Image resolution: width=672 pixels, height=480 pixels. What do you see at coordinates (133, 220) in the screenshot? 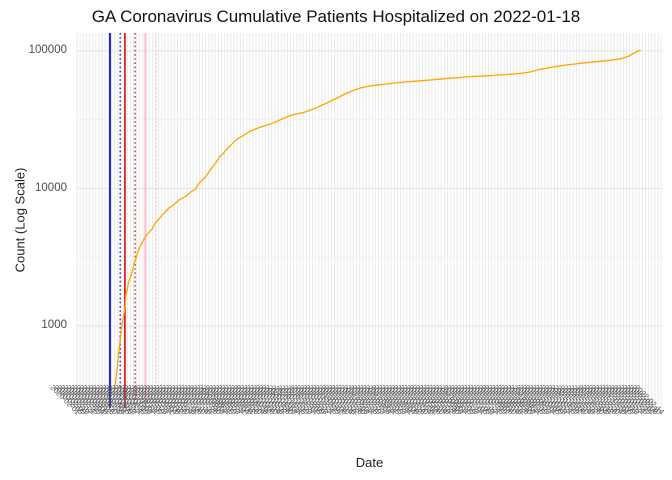
I see `reference-lines` at bounding box center [133, 220].